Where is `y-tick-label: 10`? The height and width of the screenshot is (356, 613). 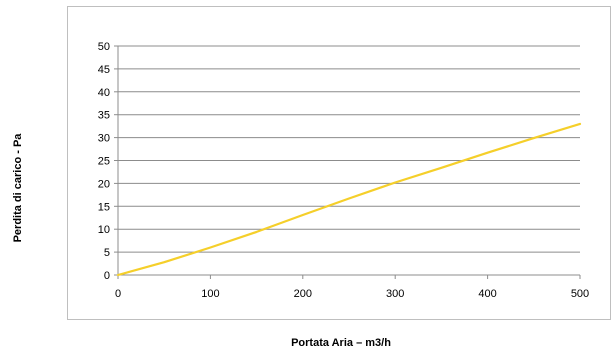 y-tick-label: 10 is located at coordinates (104, 230).